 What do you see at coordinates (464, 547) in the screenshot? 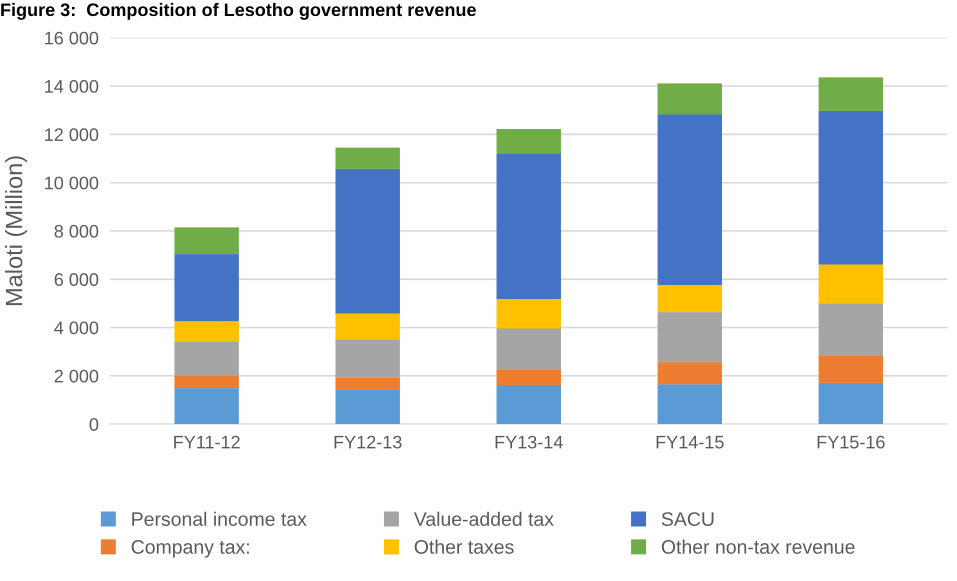
I see `legend-label: Other taxes` at bounding box center [464, 547].